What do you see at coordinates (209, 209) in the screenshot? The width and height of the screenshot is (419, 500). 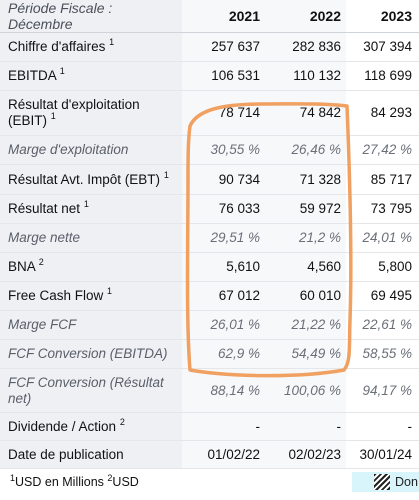 I see `table-row: Résultat net 1 76 033 59 972 73 795` at bounding box center [209, 209].